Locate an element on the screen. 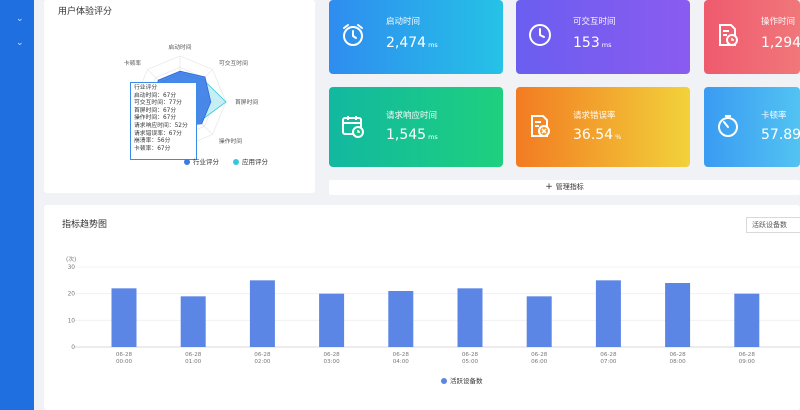 The width and height of the screenshot is (800, 410). manage-metrics-label: 管理指标 is located at coordinates (569, 187).